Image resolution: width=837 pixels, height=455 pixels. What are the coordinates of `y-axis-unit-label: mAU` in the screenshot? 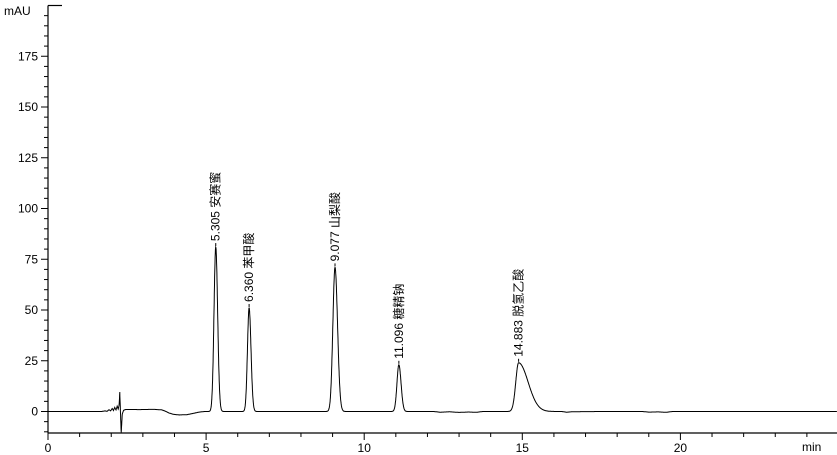 It's located at (17, 11).